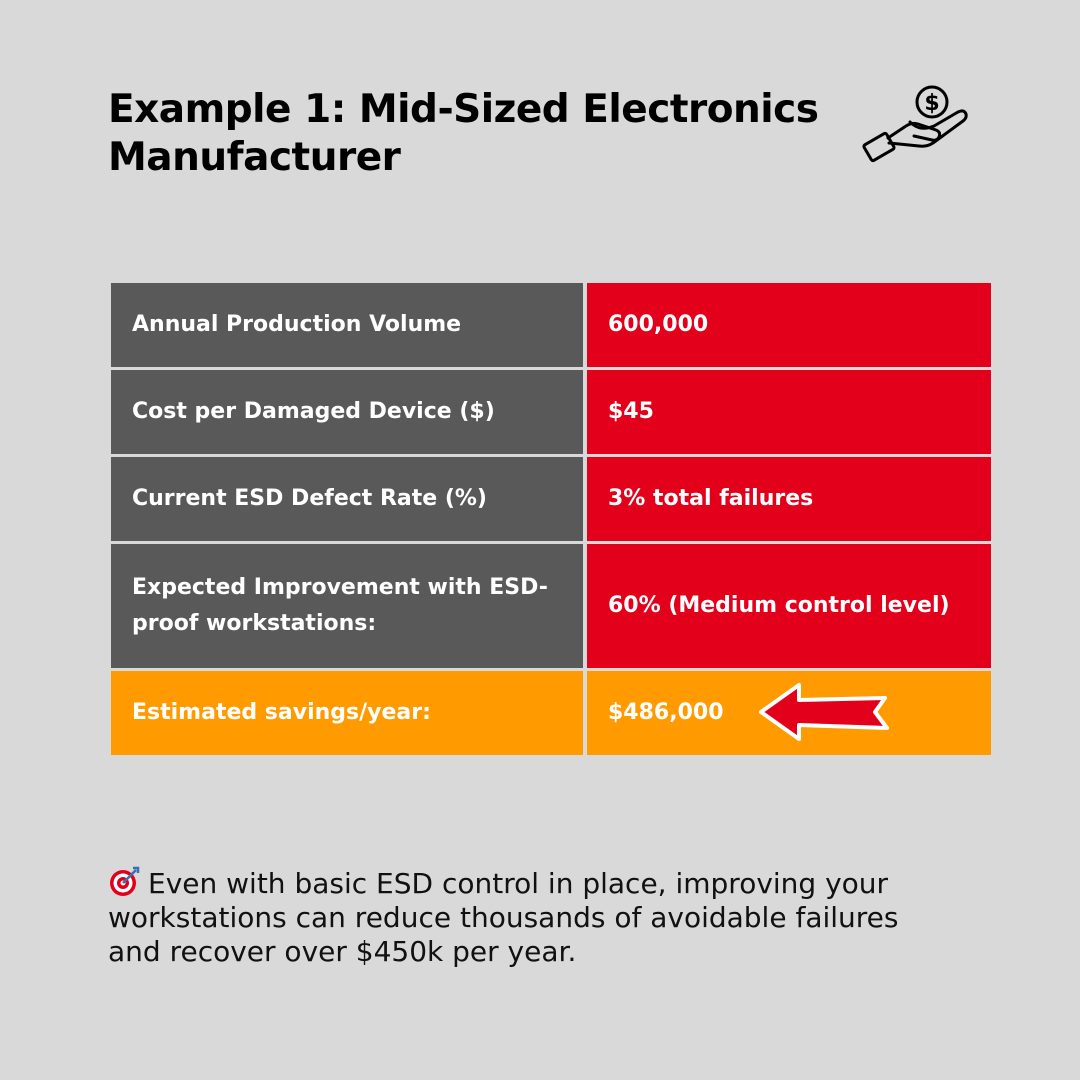 The image size is (1080, 1080). Describe the element at coordinates (125, 881) in the screenshot. I see `target-icon` at that location.